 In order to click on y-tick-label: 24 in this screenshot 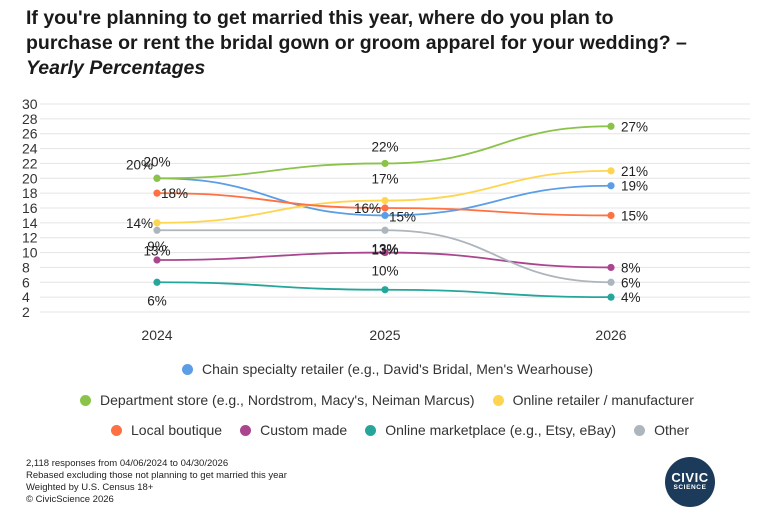, I will do `click(30, 149)`.